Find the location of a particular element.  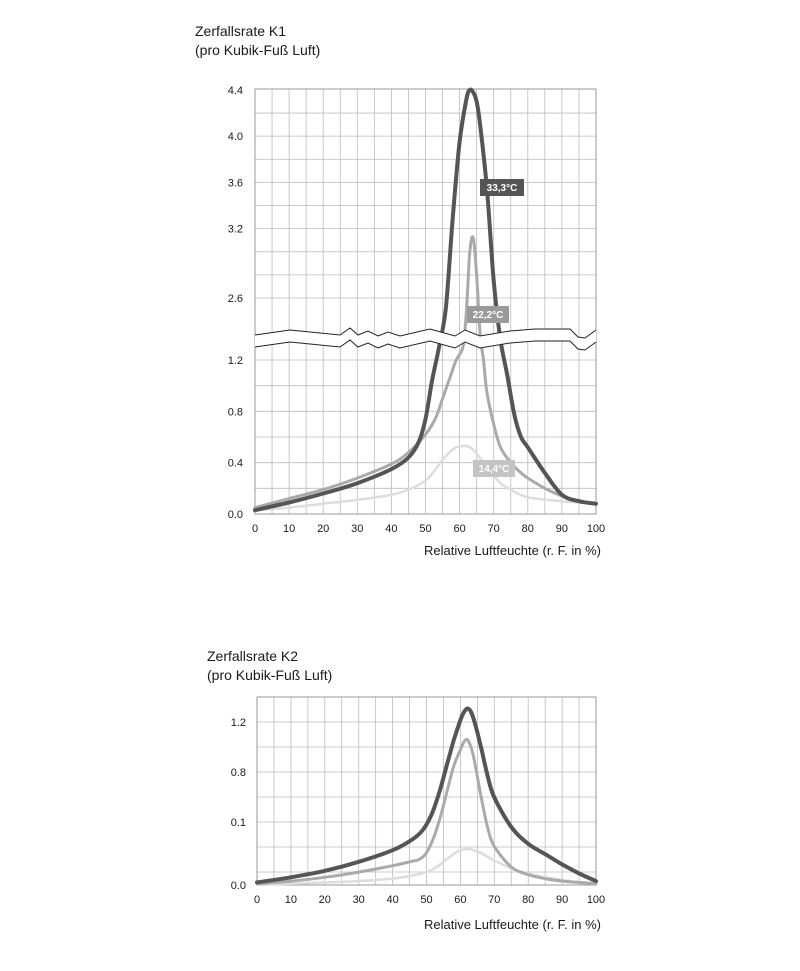

chart2-grid is located at coordinates (426, 791).